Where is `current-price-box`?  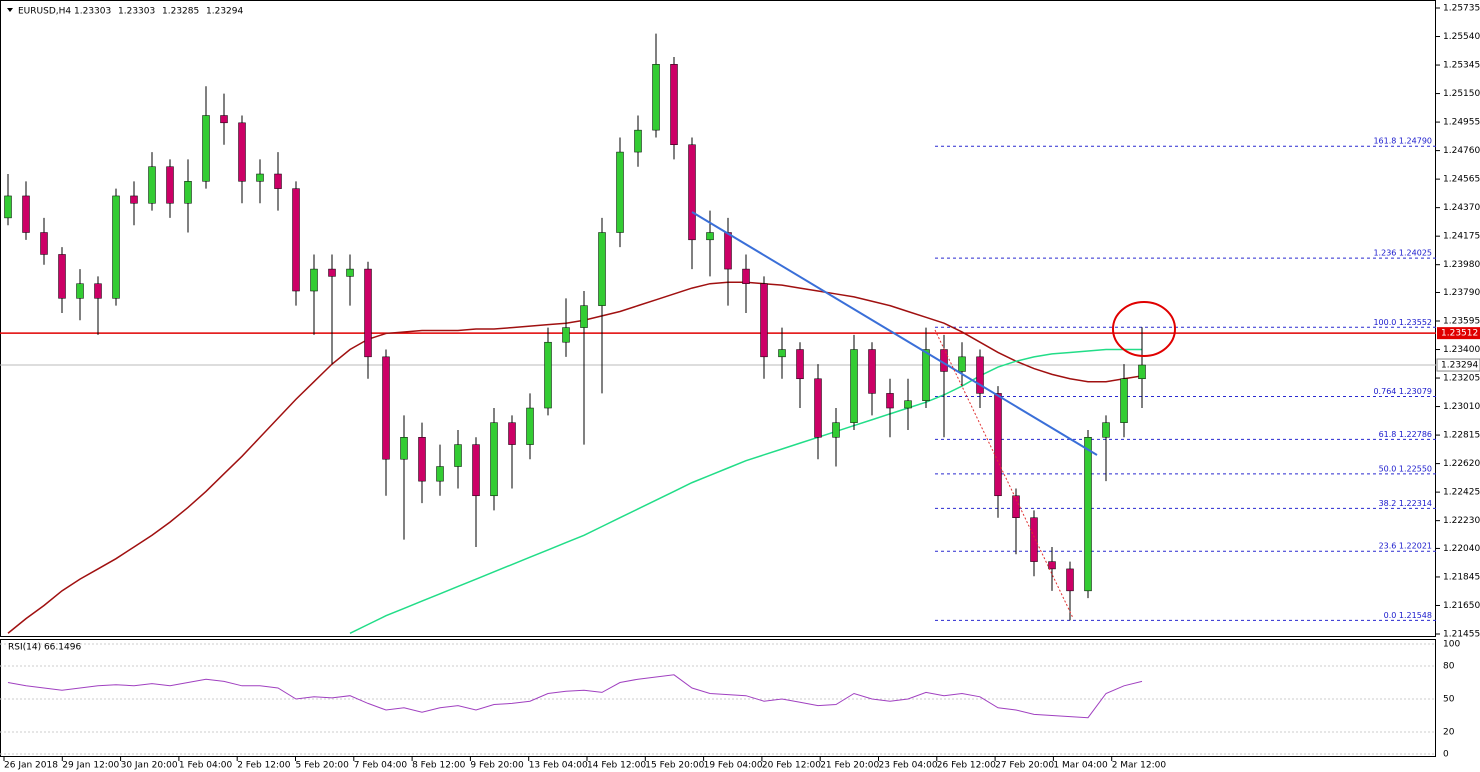 current-price-box is located at coordinates (1458, 365).